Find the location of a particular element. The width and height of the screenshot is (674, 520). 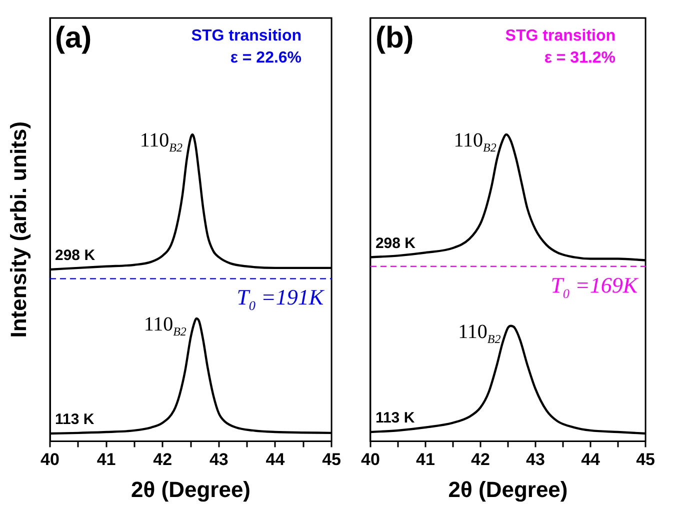

y-axis-title: Intensity (arbi. units) is located at coordinates (19, 229).